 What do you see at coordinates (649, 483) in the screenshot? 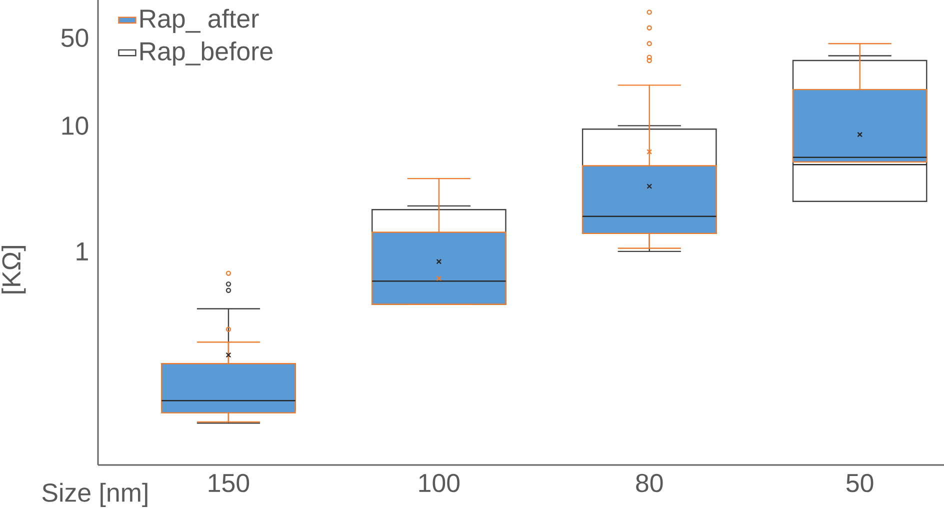
I see `x-tick-label: 80` at bounding box center [649, 483].